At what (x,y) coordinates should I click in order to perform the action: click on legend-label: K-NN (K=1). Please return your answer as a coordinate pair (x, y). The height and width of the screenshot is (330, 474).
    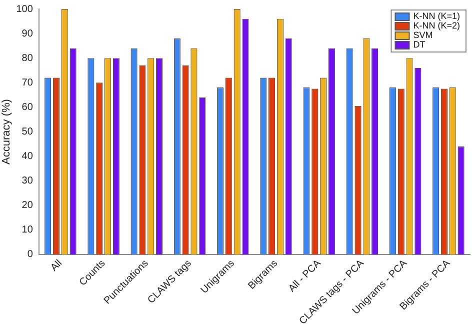
    Looking at the image, I should click on (436, 16).